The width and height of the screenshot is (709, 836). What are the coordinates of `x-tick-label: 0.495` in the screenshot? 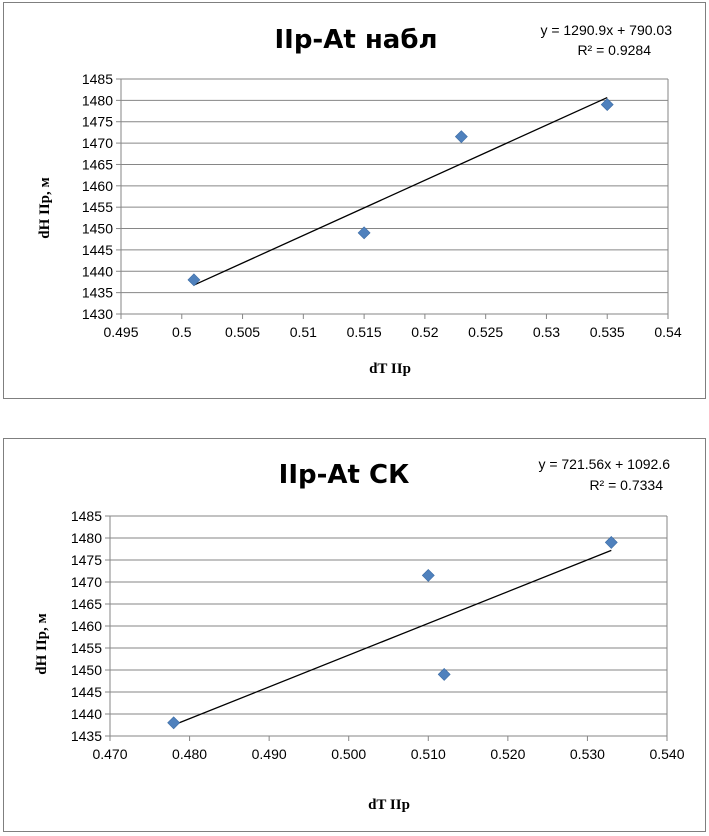 It's located at (120, 332).